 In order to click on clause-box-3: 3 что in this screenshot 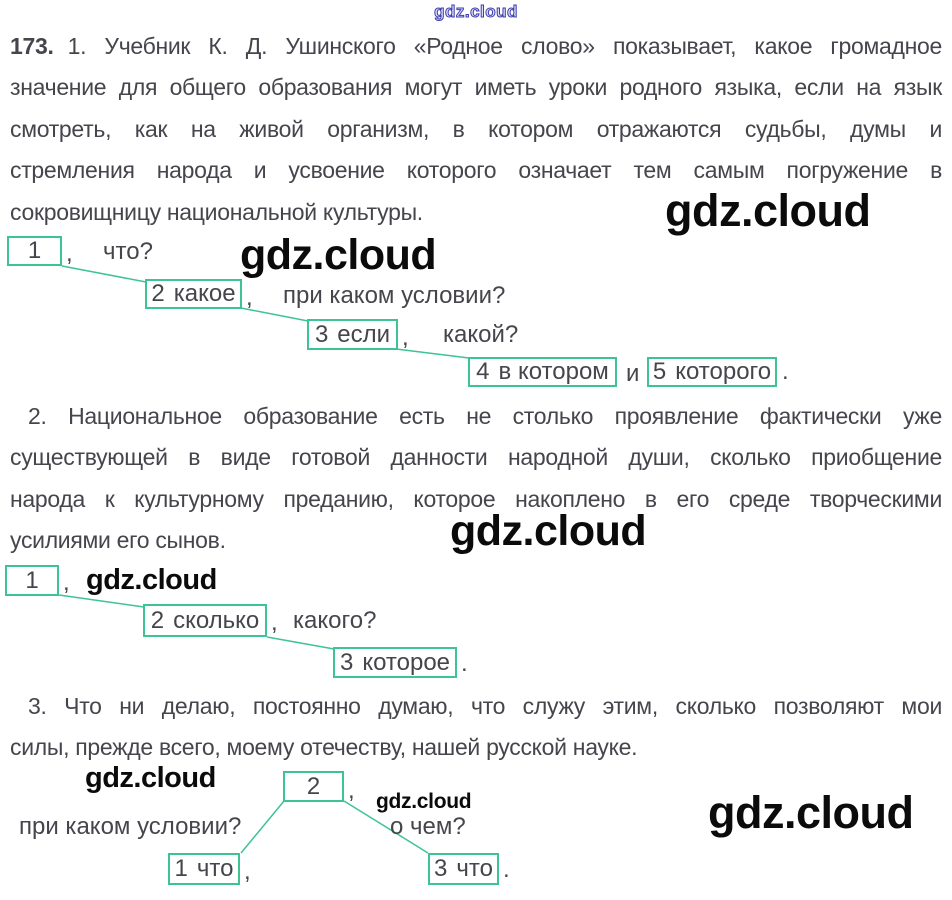, I will do `click(463, 869)`.